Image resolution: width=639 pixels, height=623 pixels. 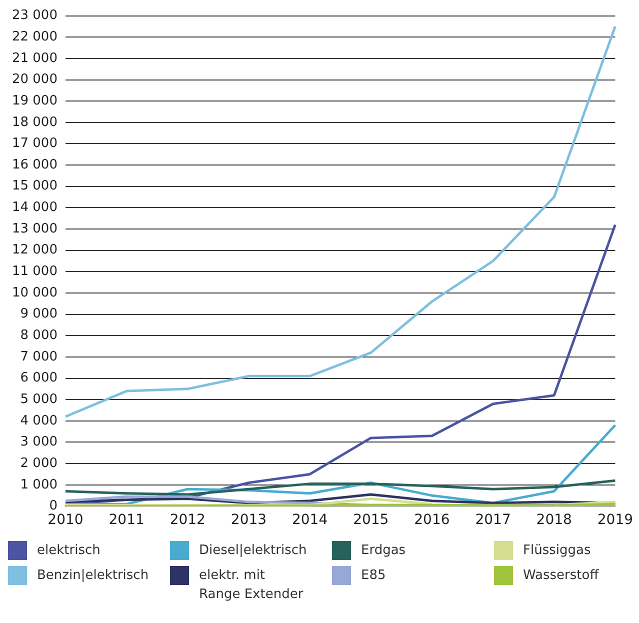 I want to click on y-tick-label: 10 000, so click(x=35, y=292).